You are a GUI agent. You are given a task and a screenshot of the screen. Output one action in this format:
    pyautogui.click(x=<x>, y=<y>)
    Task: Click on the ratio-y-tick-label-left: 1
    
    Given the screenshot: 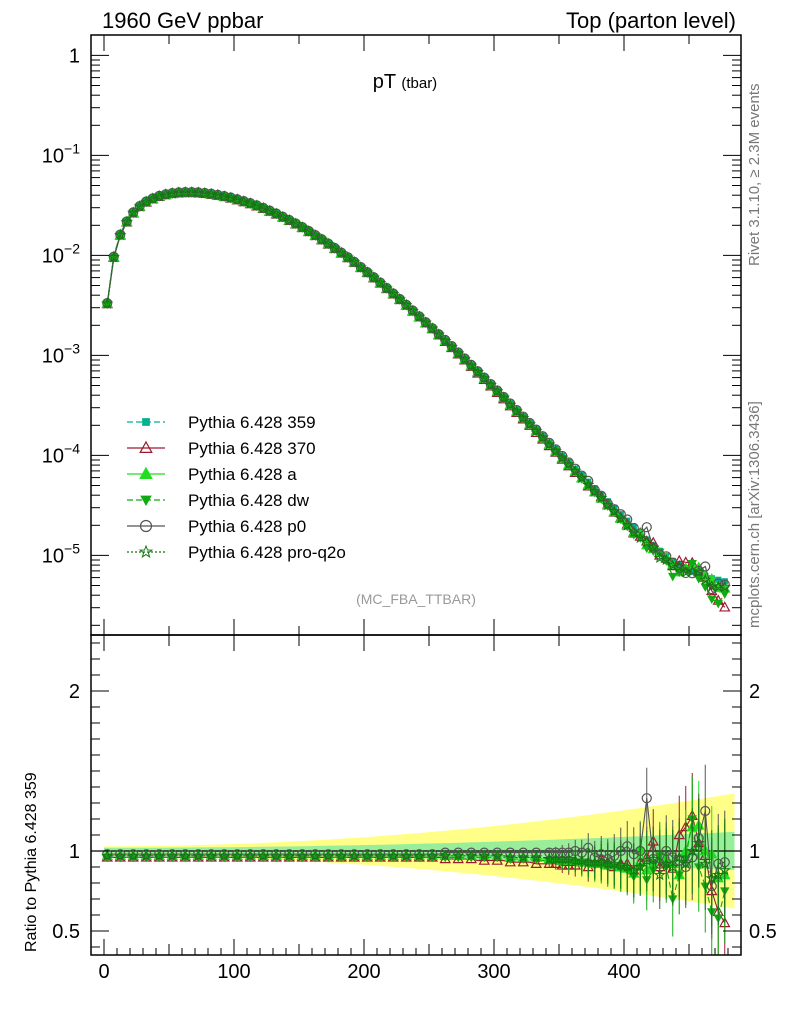 What is the action you would take?
    pyautogui.click(x=74, y=852)
    